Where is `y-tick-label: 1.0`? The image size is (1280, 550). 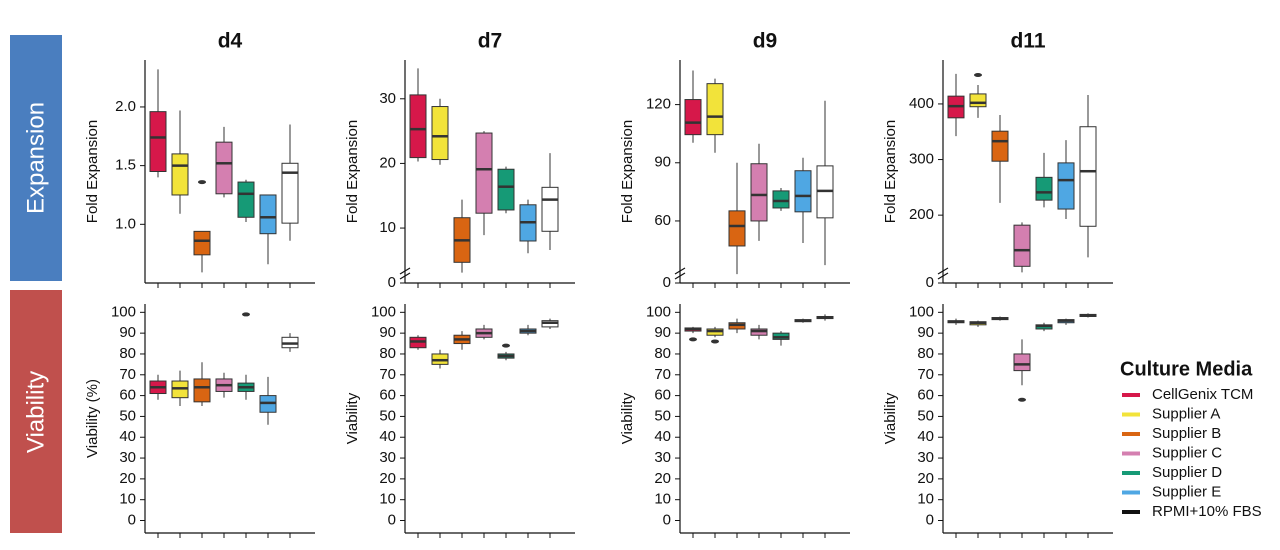 y-tick-label: 1.0 is located at coordinates (125, 223).